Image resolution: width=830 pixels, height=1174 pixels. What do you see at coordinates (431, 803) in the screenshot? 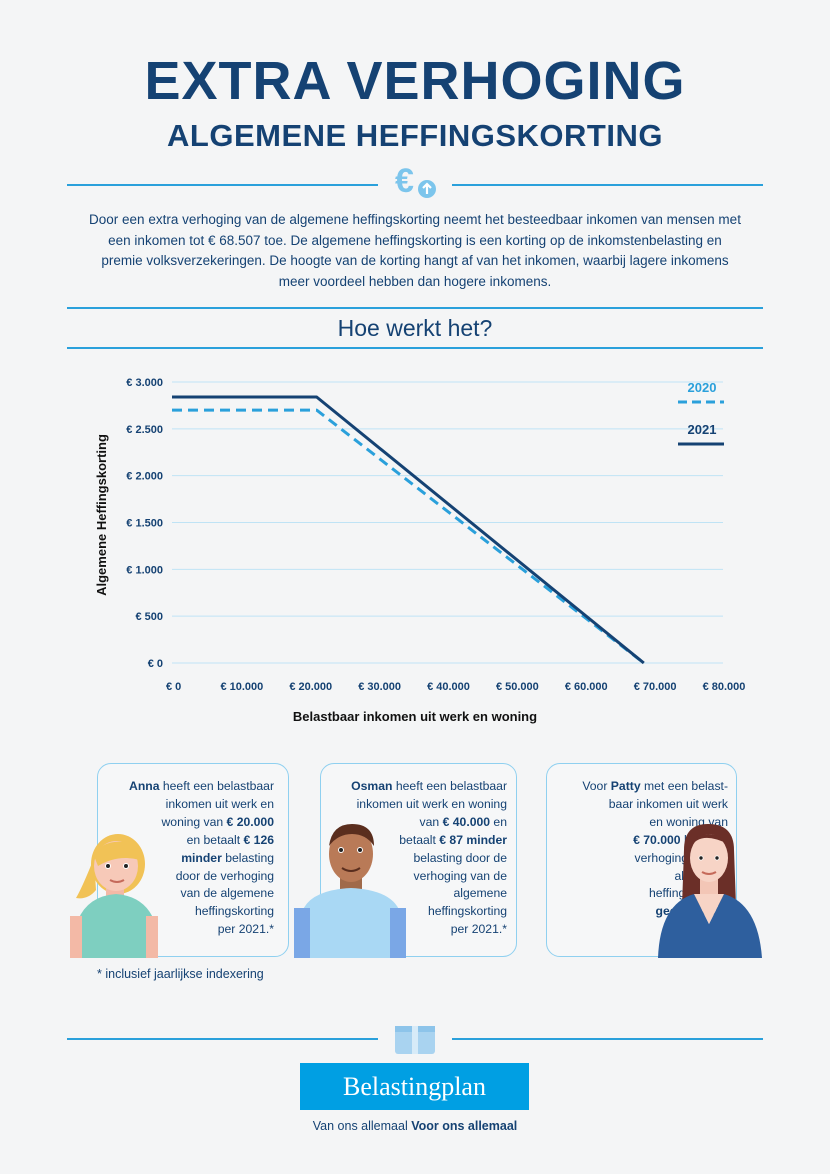
I see `card-text: inkomen uit werk en woning` at bounding box center [431, 803].